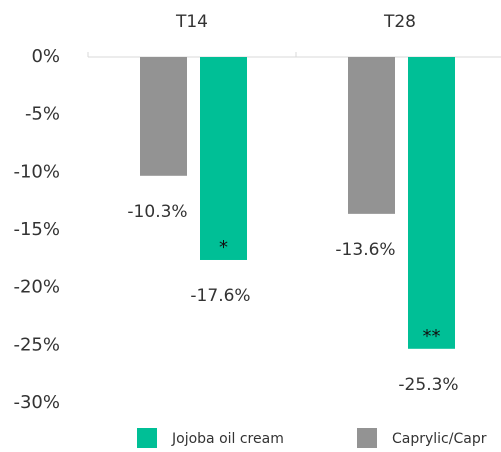 The image size is (501, 452). I want to click on x-tick-label: T14, so click(191, 22).